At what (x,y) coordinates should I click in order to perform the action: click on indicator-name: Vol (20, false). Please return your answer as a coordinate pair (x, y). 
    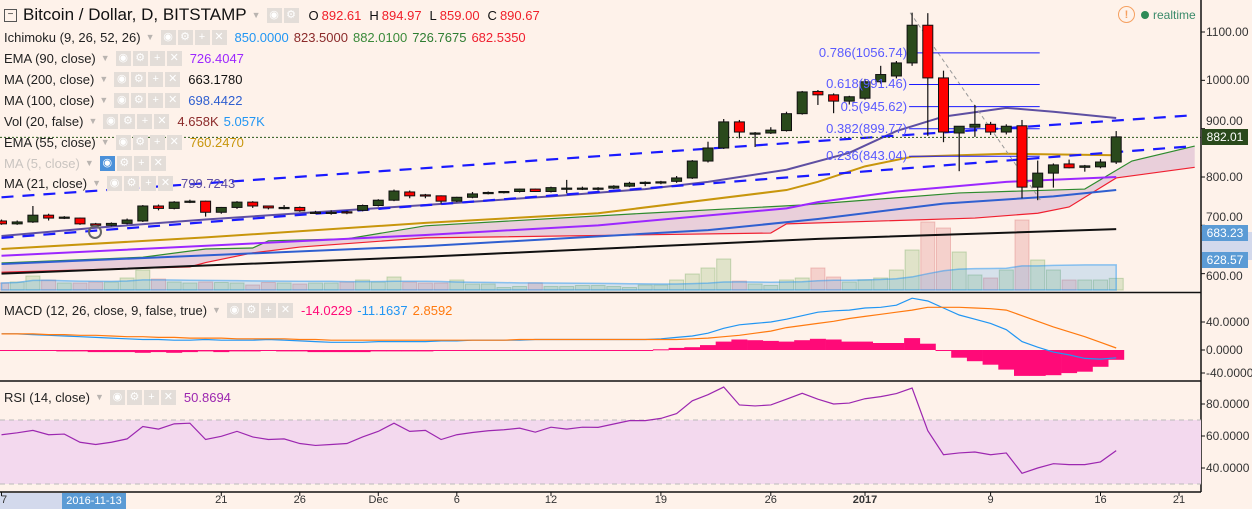
    Looking at the image, I should click on (44, 121).